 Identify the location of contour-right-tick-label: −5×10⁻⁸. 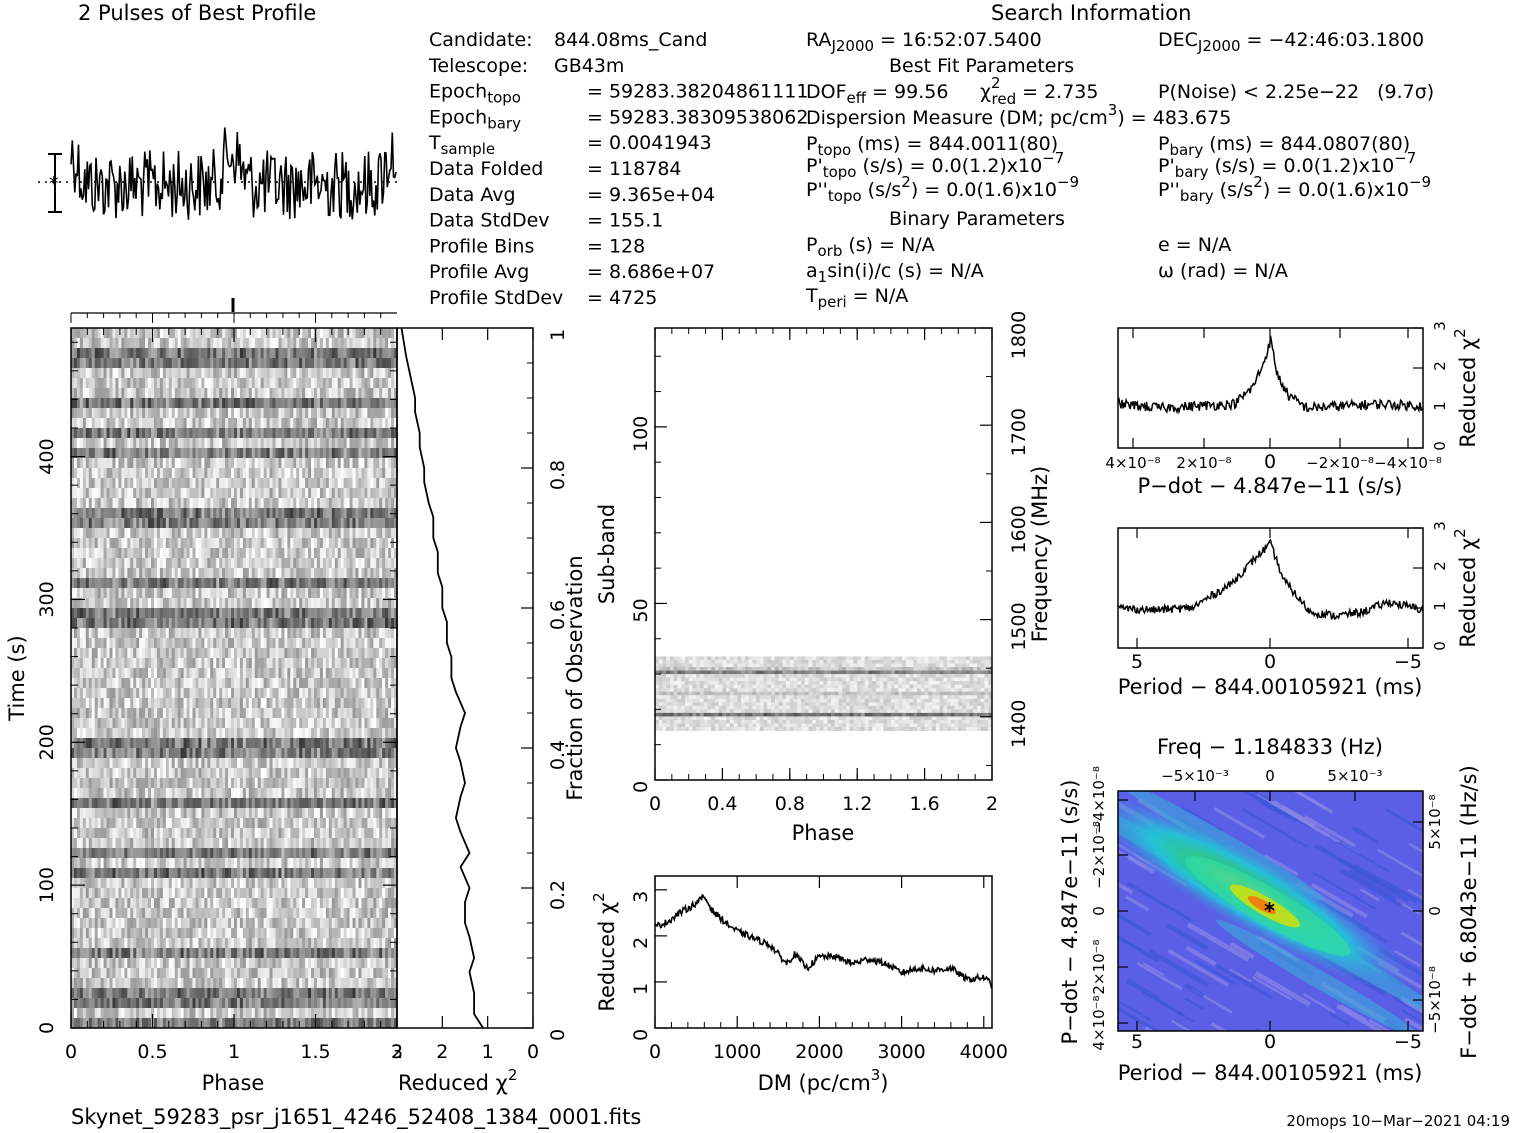
(1435, 1000).